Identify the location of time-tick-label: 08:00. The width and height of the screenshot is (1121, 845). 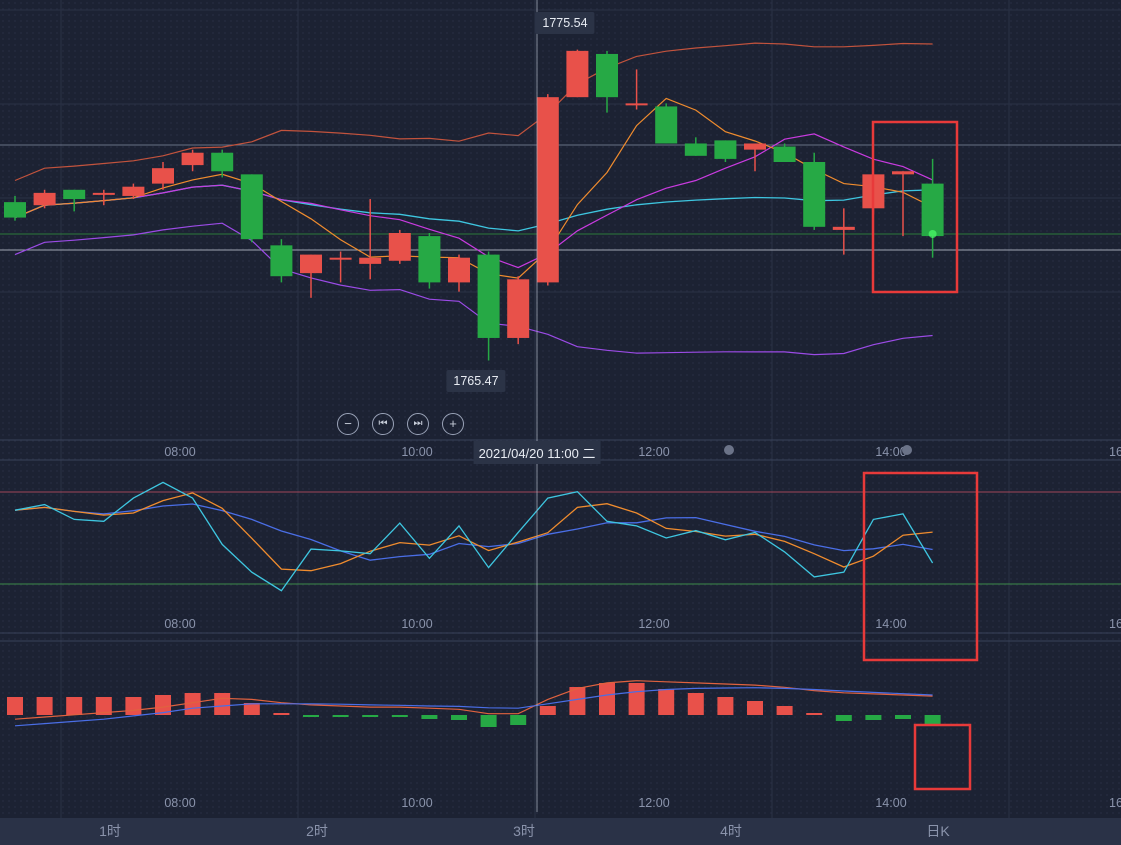
(179, 624).